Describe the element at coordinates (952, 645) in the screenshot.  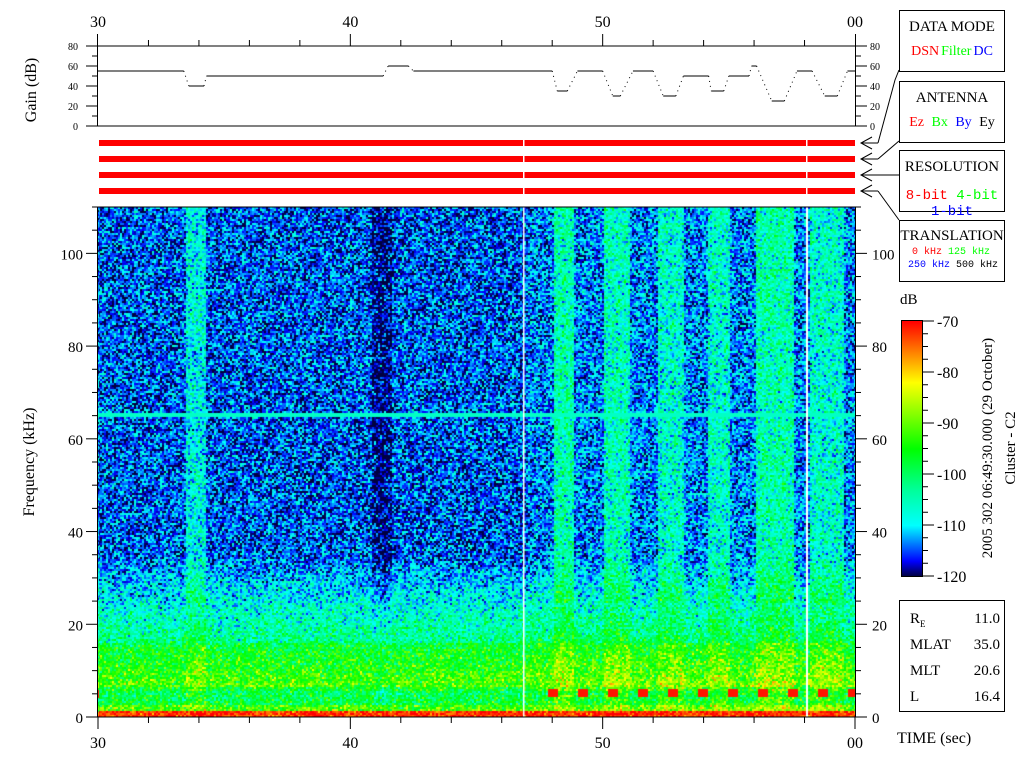
I see `info-mlat: MLAT 35.0` at that location.